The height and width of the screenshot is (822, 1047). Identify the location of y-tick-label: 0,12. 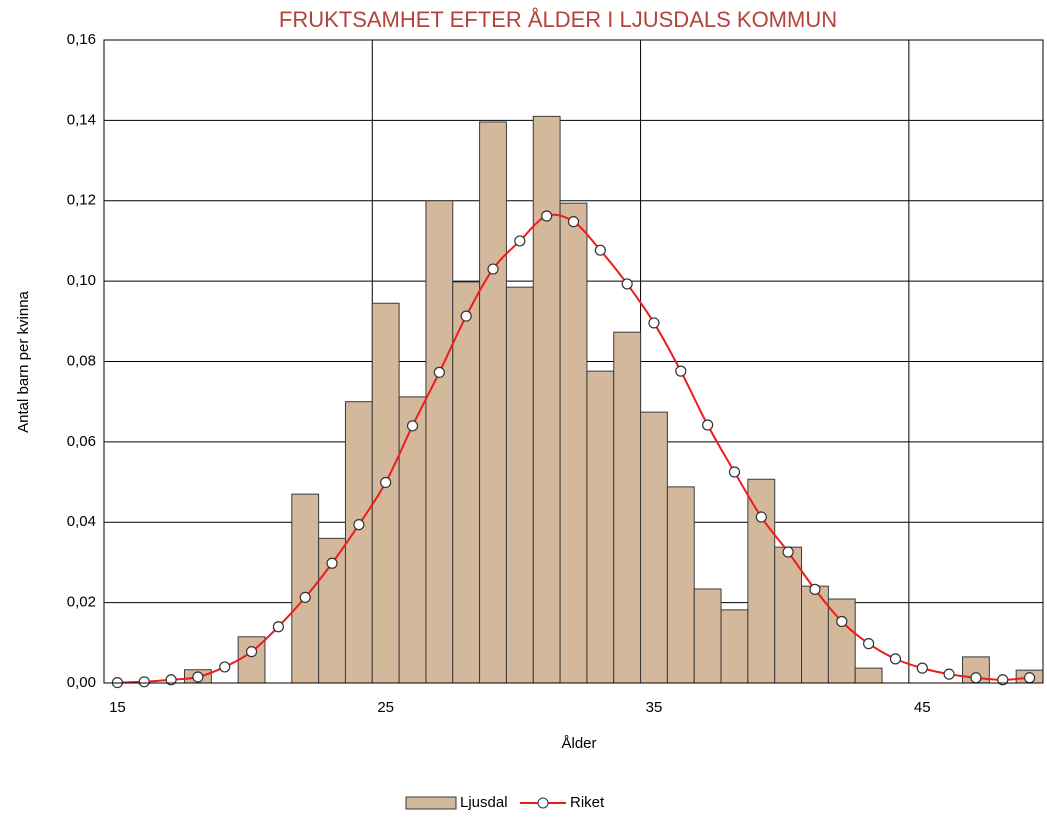
(81, 200).